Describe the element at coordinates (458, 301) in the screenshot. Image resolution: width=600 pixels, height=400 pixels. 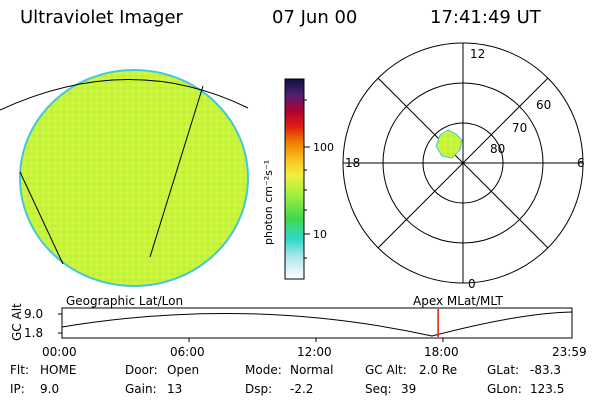
I see `apex-title: Apex MLat/MLT` at that location.